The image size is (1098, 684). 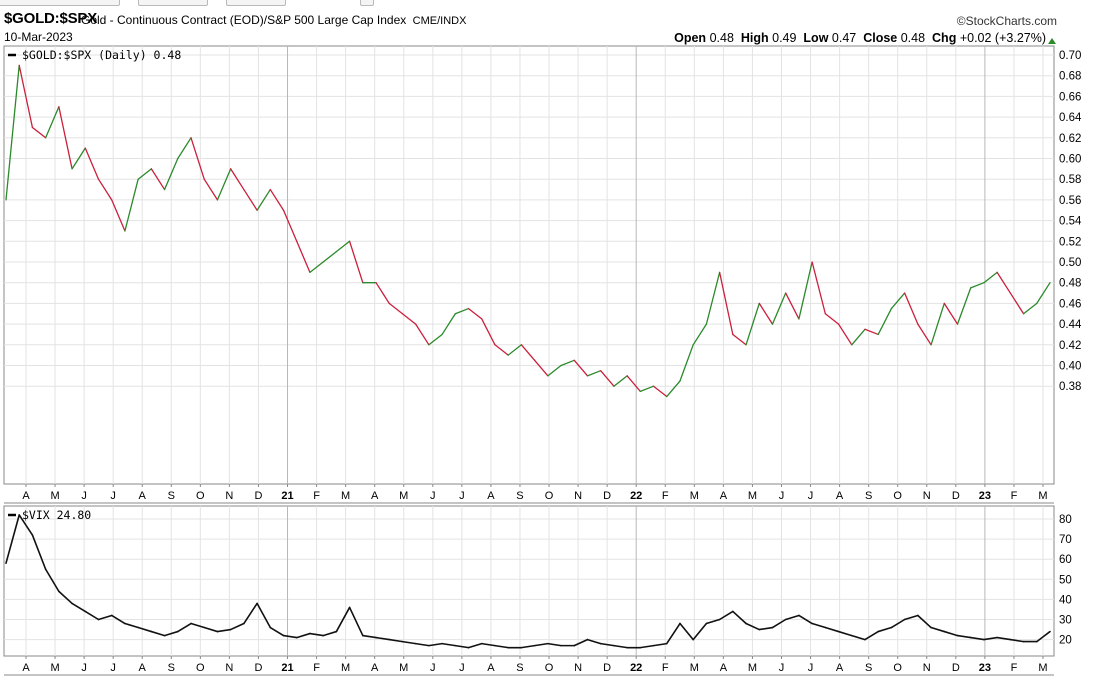 What do you see at coordinates (636, 668) in the screenshot?
I see `vix-x-tick-label: 22` at bounding box center [636, 668].